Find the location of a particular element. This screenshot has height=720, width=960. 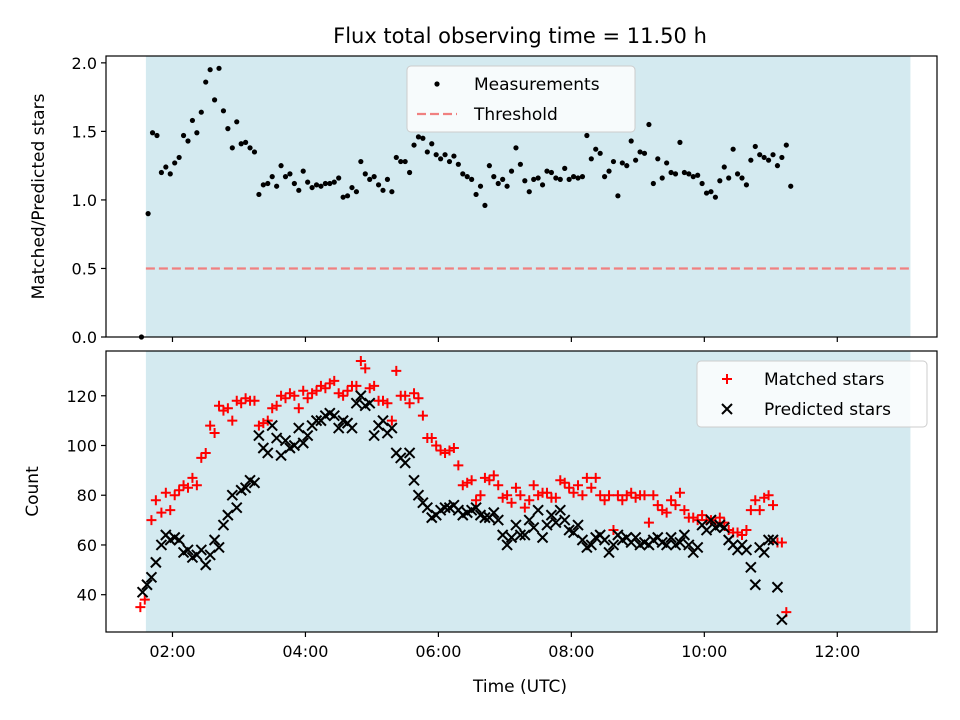

legend-box is located at coordinates (812, 394).